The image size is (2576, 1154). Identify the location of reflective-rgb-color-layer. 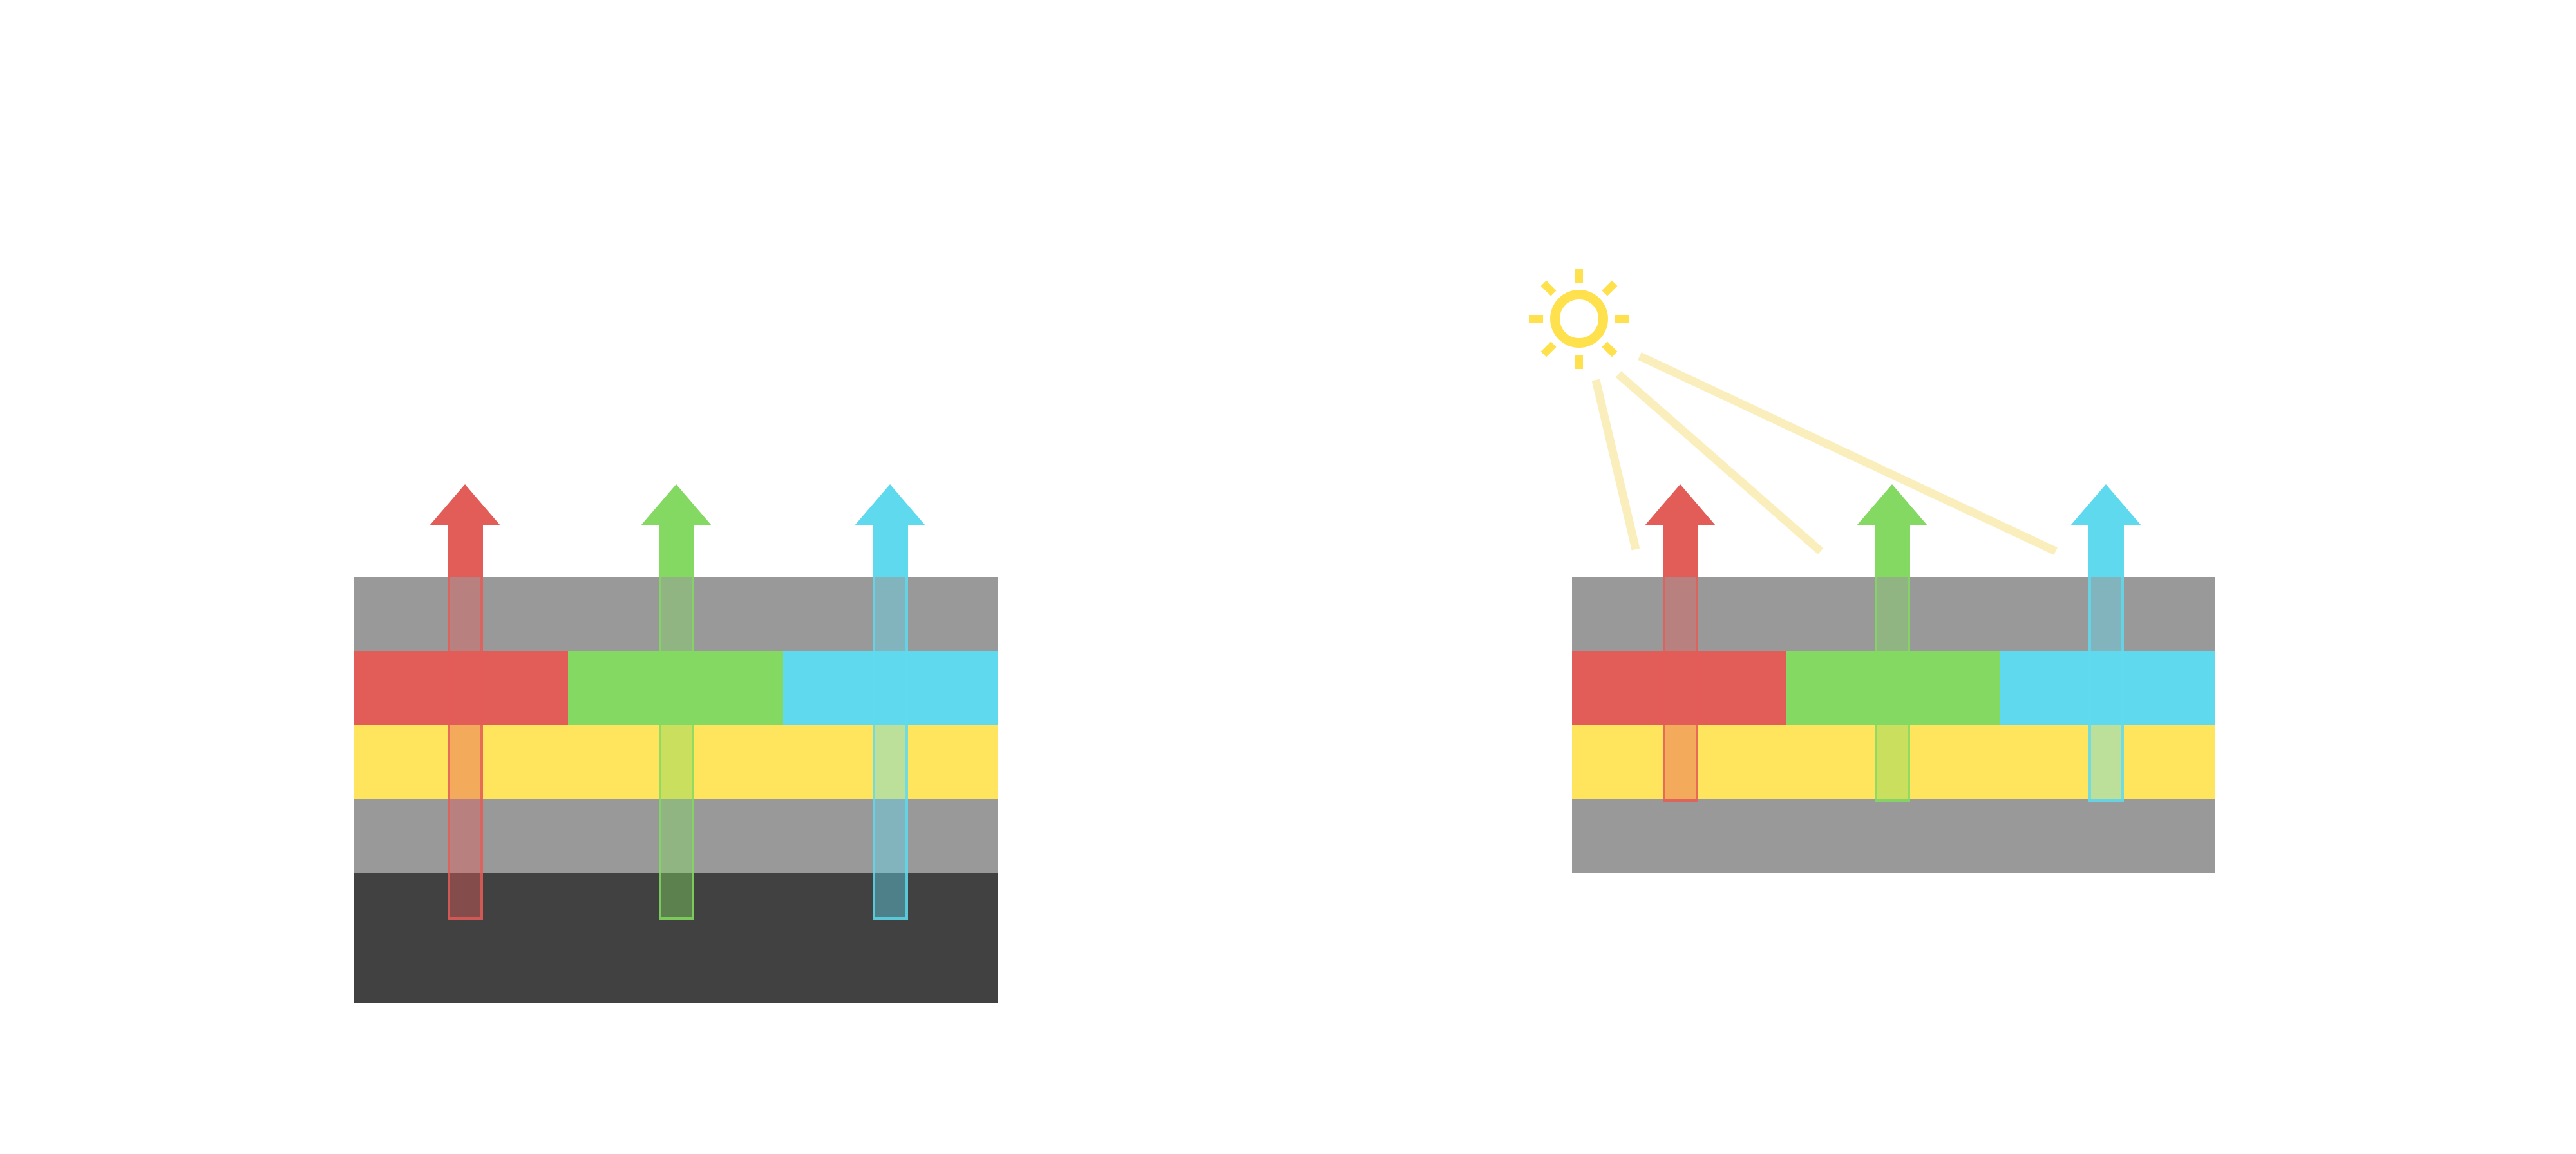
(1894, 688).